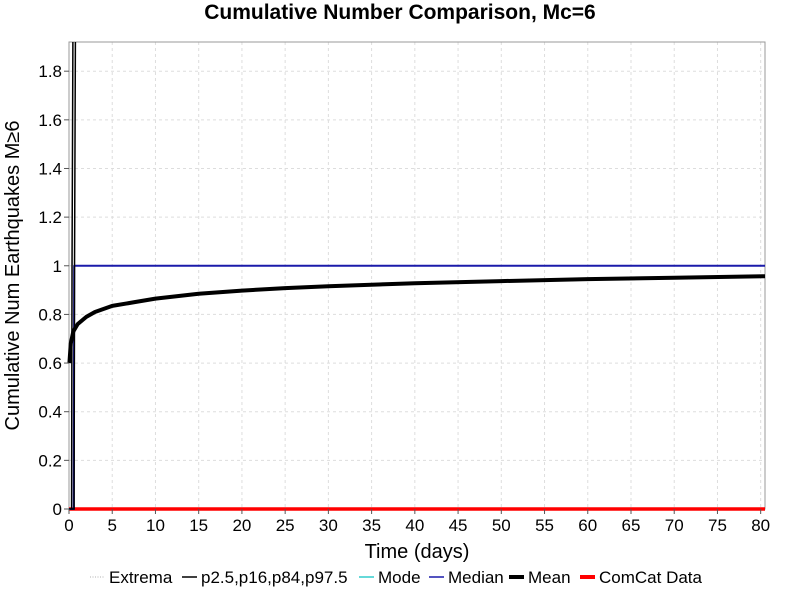 This screenshot has width=800, height=600. I want to click on x-tick-label: 75, so click(717, 525).